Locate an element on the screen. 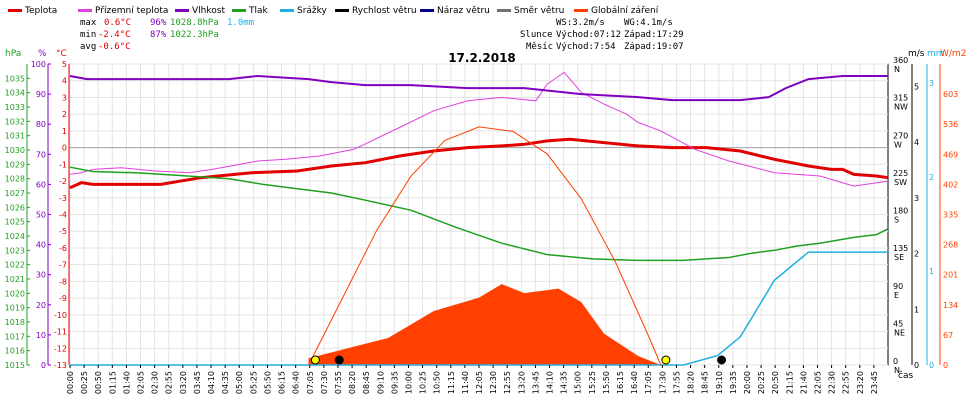 This screenshot has height=400, width=966. pressure-tick: 1027 is located at coordinates (15, 193).